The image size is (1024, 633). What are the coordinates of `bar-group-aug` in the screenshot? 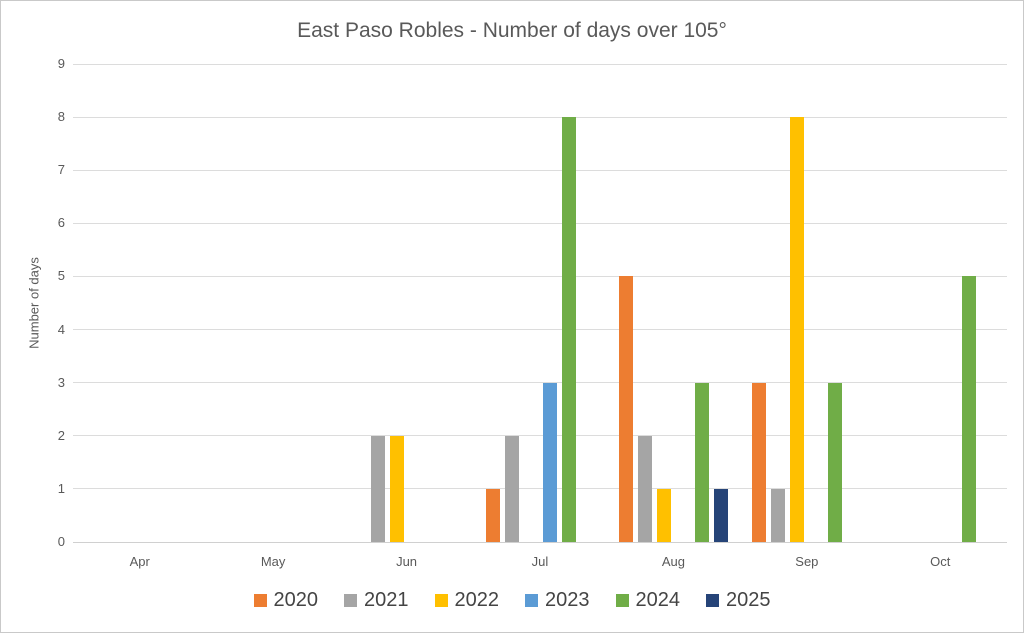 It's located at (673, 303).